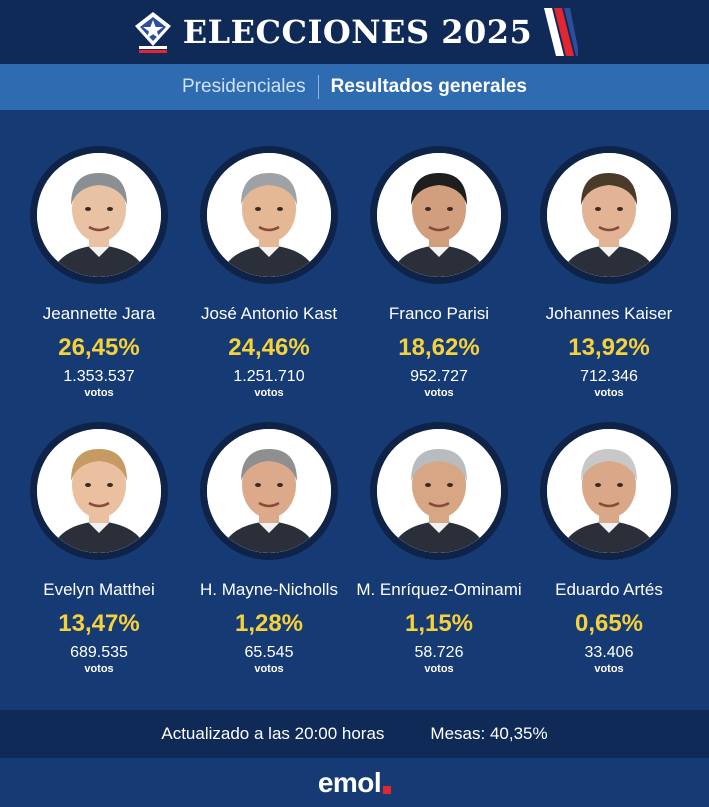  Describe the element at coordinates (439, 652) in the screenshot. I see `candidate-votes: 58.726` at that location.